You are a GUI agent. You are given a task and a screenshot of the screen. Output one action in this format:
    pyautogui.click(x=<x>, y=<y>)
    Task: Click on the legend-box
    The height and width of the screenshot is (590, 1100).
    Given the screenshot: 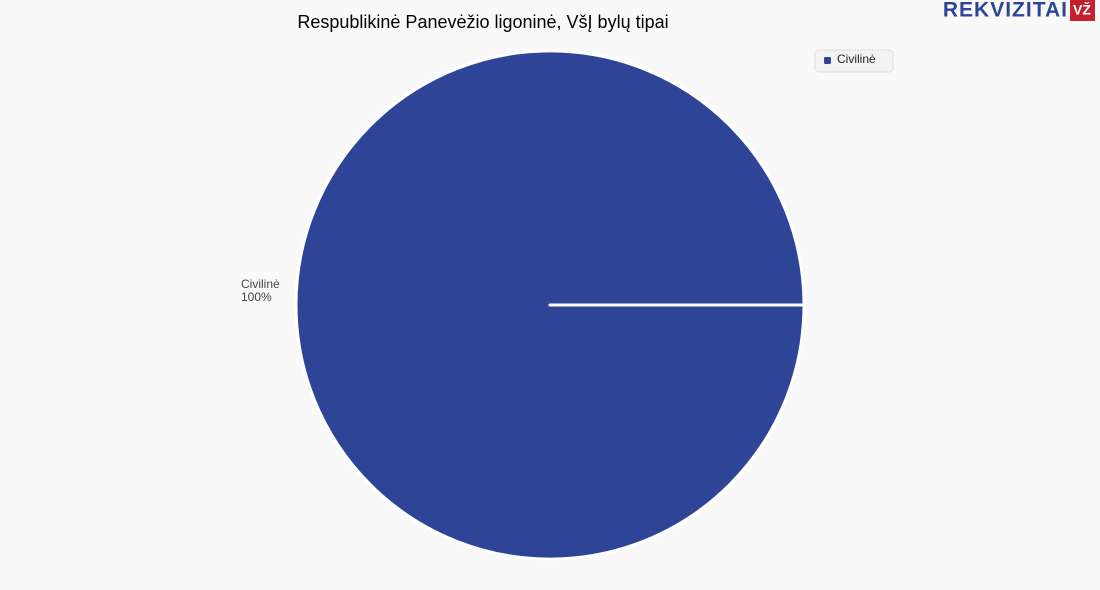 What is the action you would take?
    pyautogui.click(x=854, y=61)
    